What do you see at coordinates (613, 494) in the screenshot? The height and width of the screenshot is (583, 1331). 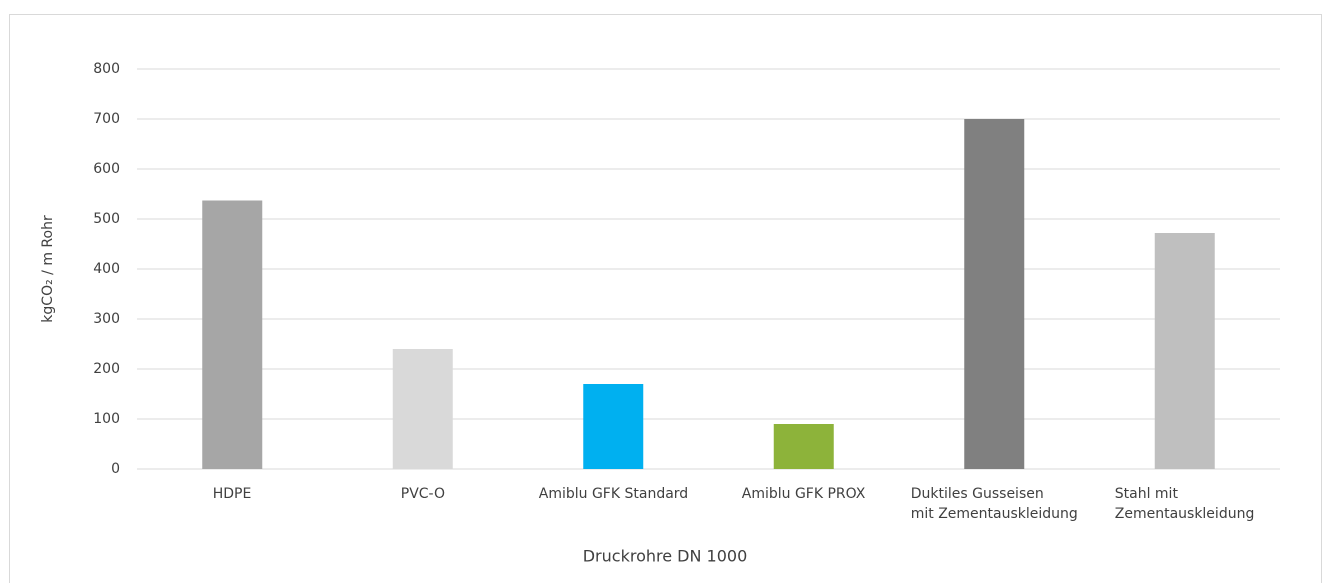 I see `x-tick-label: Amiblu GFK Standard` at bounding box center [613, 494].